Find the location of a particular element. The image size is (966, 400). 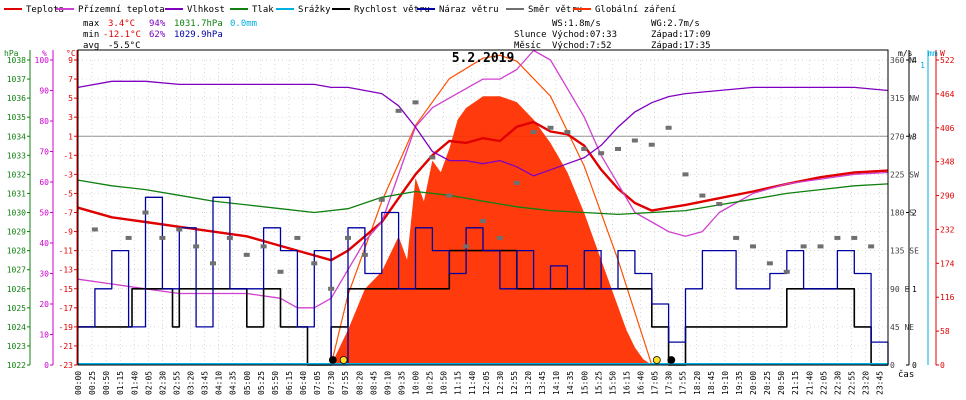

legend-label: Rychlost větru is located at coordinates (392, 10).